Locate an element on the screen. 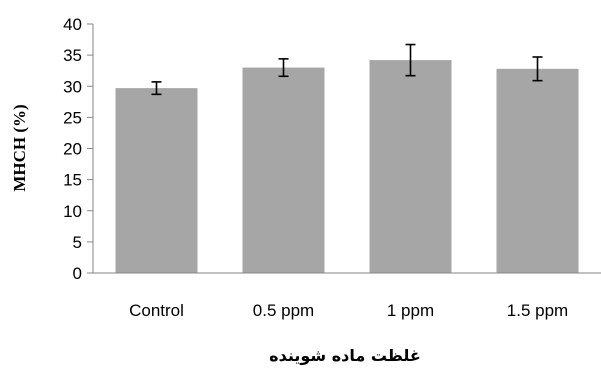 The image size is (601, 370). bar-1.5-ppm is located at coordinates (537, 170).